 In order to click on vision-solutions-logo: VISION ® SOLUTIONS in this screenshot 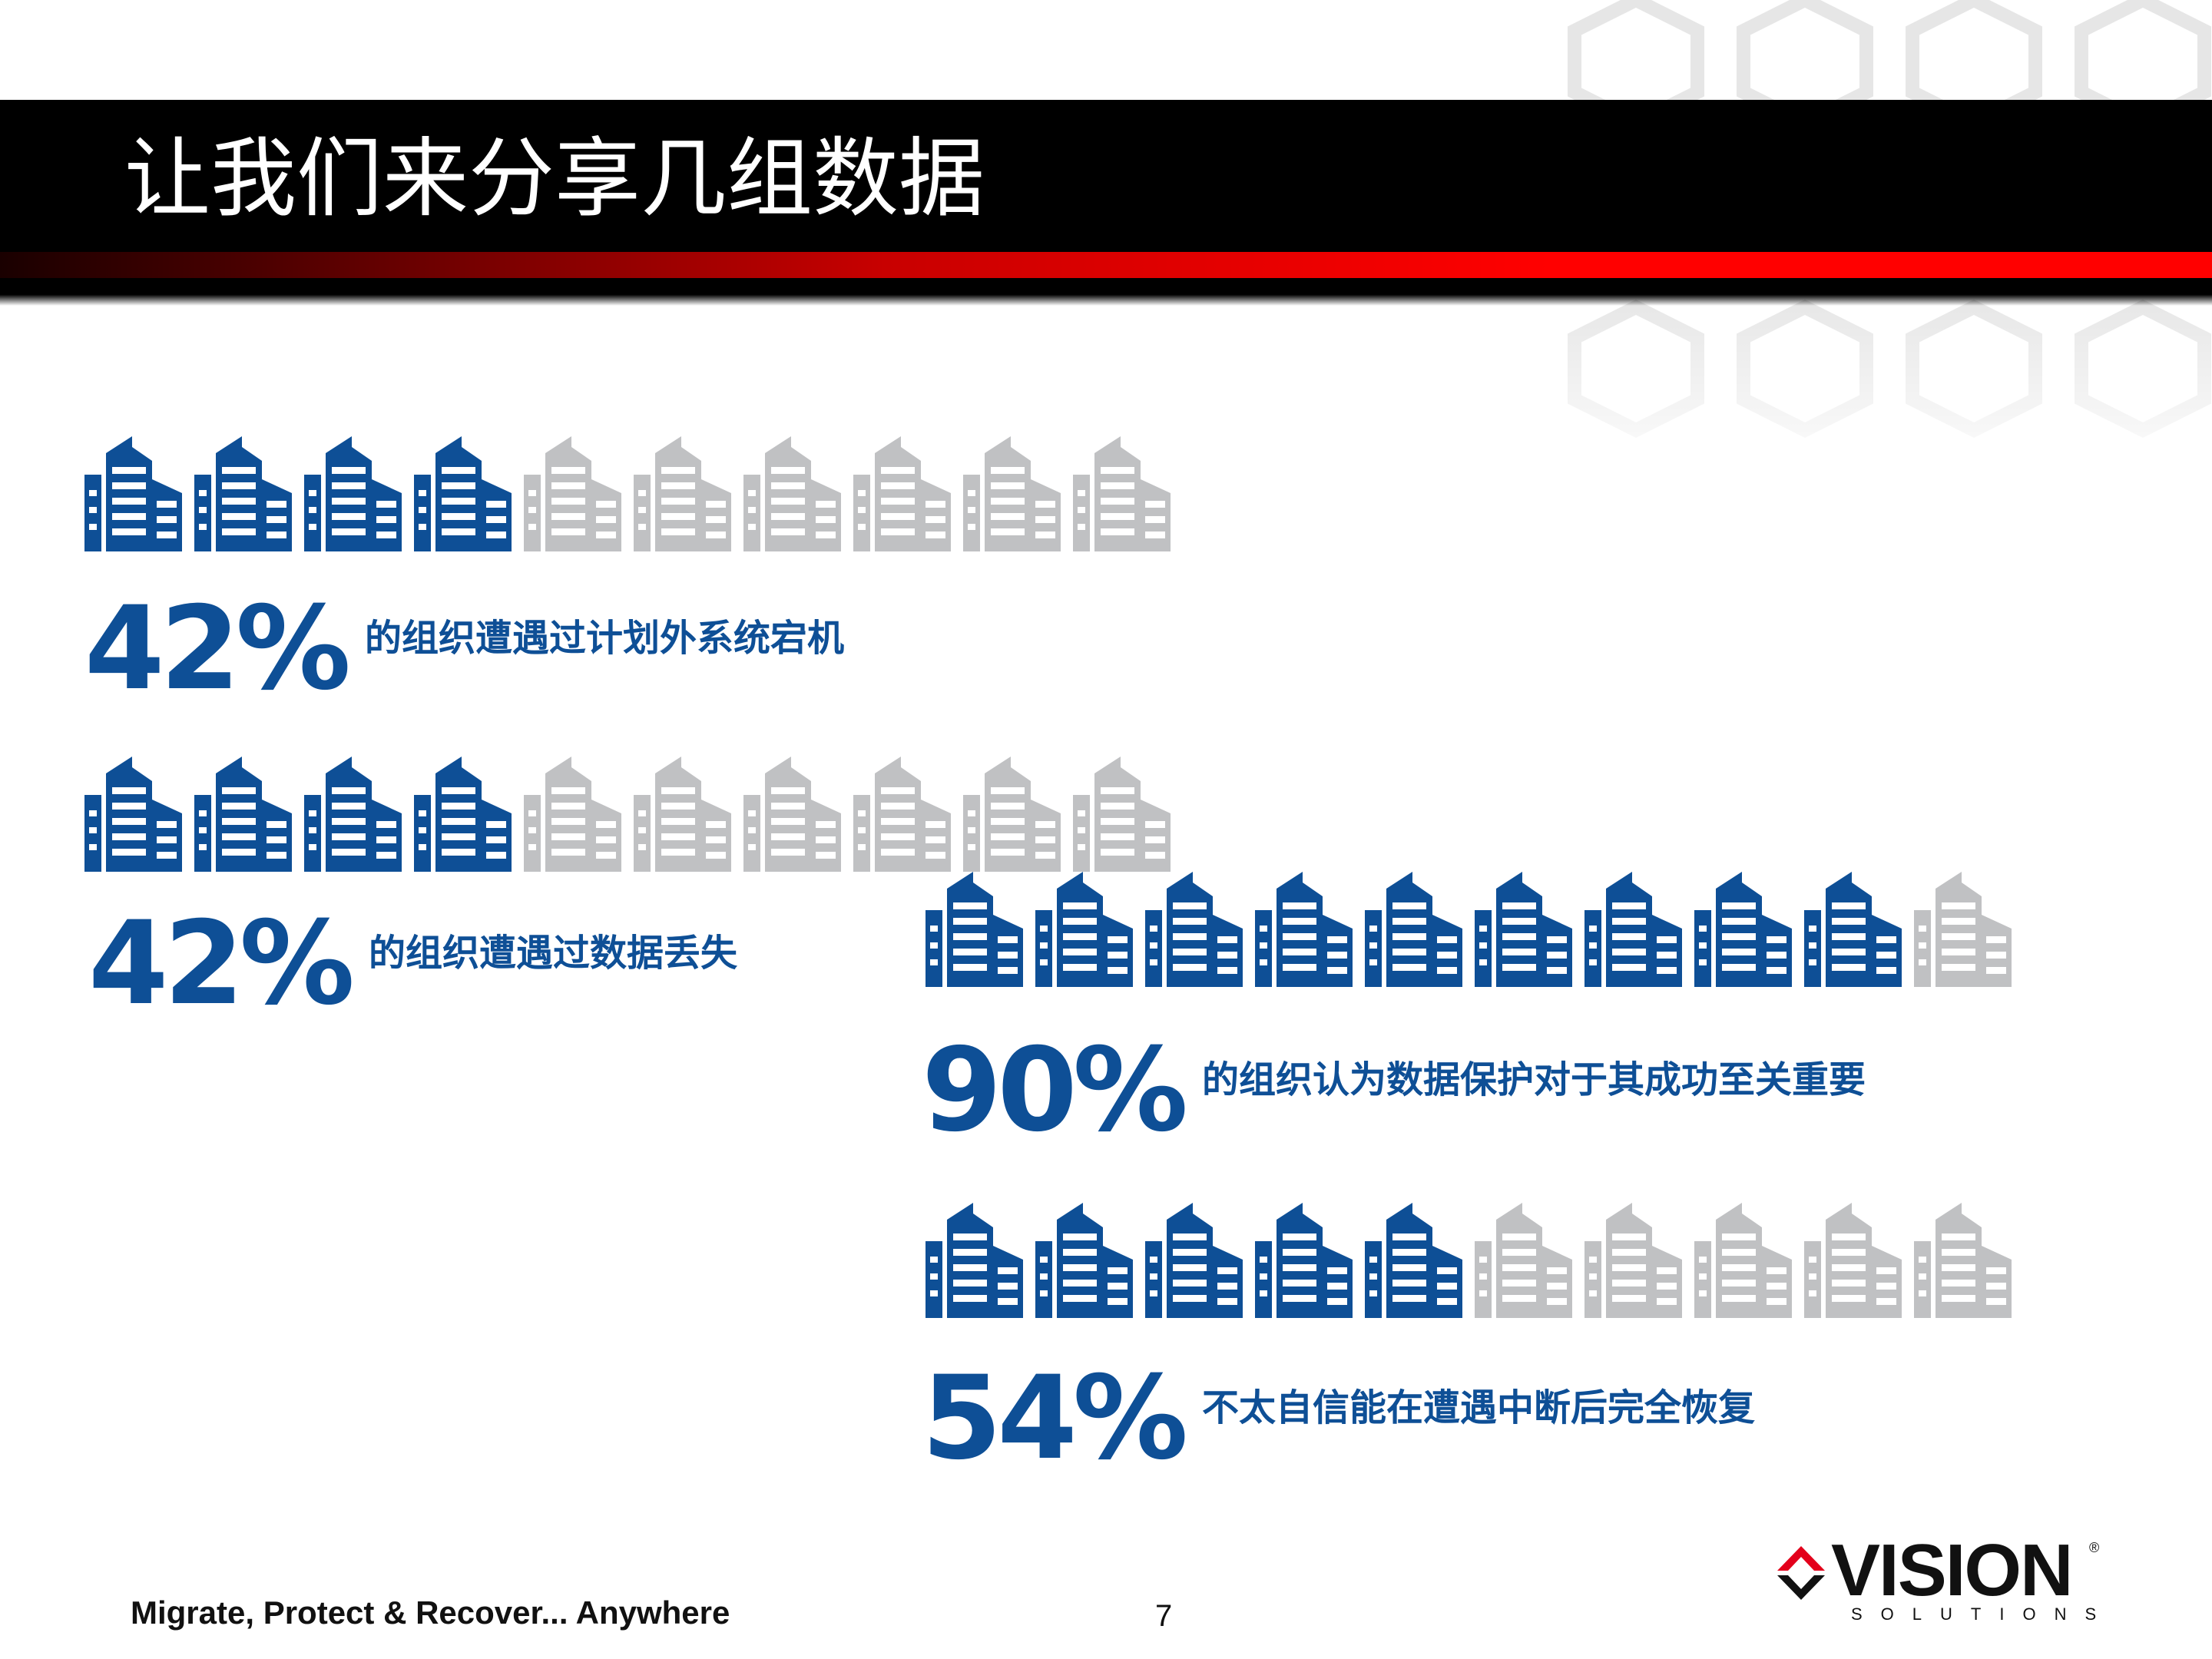, I will do `click(1937, 1583)`.